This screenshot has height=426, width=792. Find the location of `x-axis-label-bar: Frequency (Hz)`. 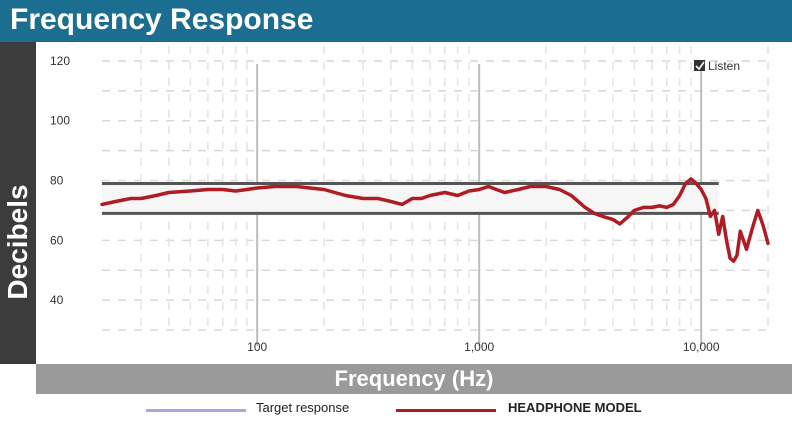

x-axis-label-bar: Frequency (Hz) is located at coordinates (414, 379).